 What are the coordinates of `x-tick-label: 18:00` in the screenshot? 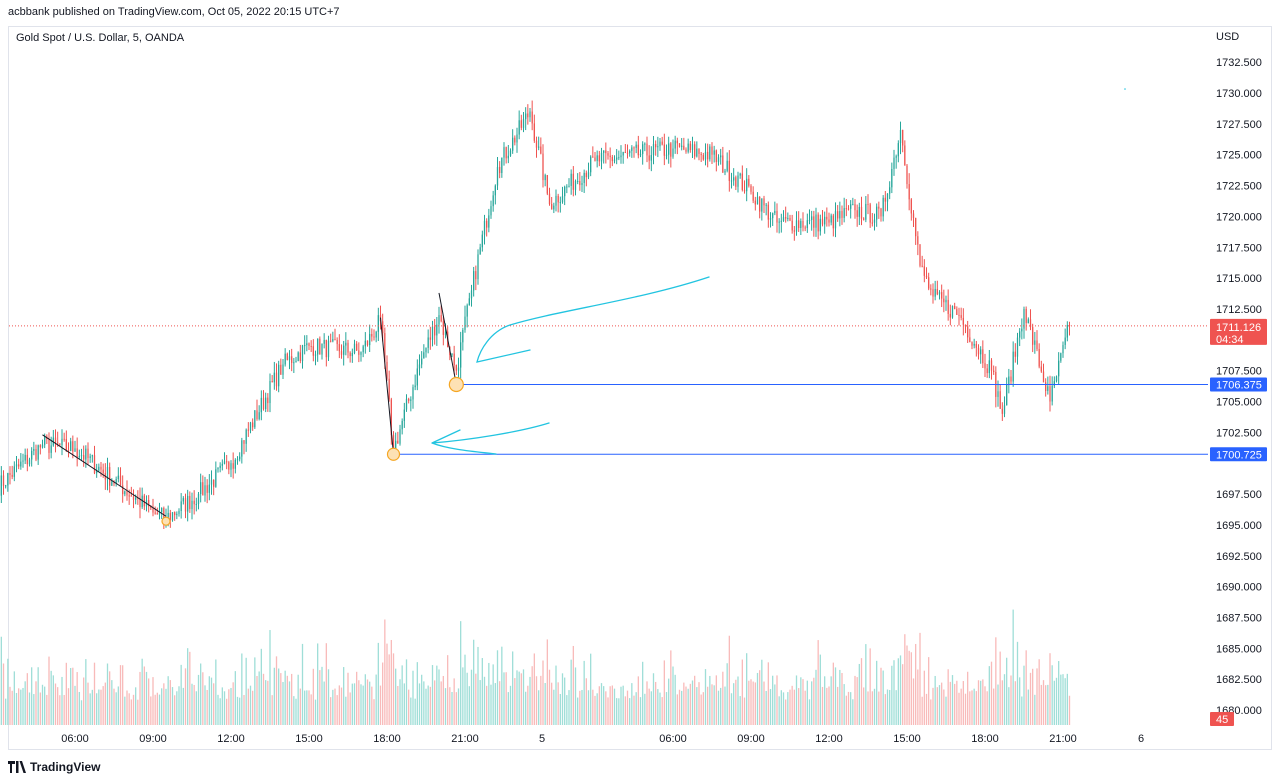 It's located at (985, 739).